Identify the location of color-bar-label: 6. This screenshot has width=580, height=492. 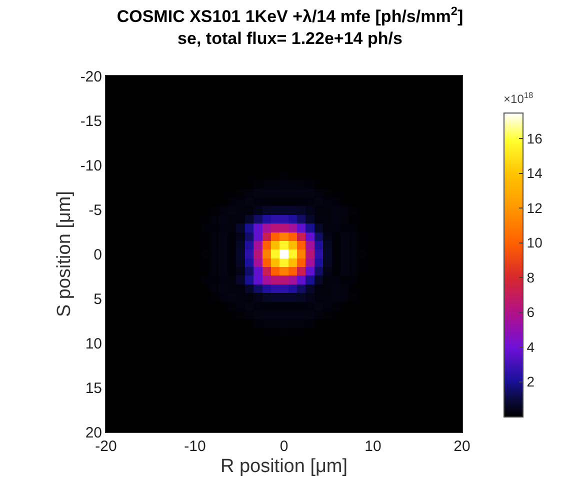
(530, 312).